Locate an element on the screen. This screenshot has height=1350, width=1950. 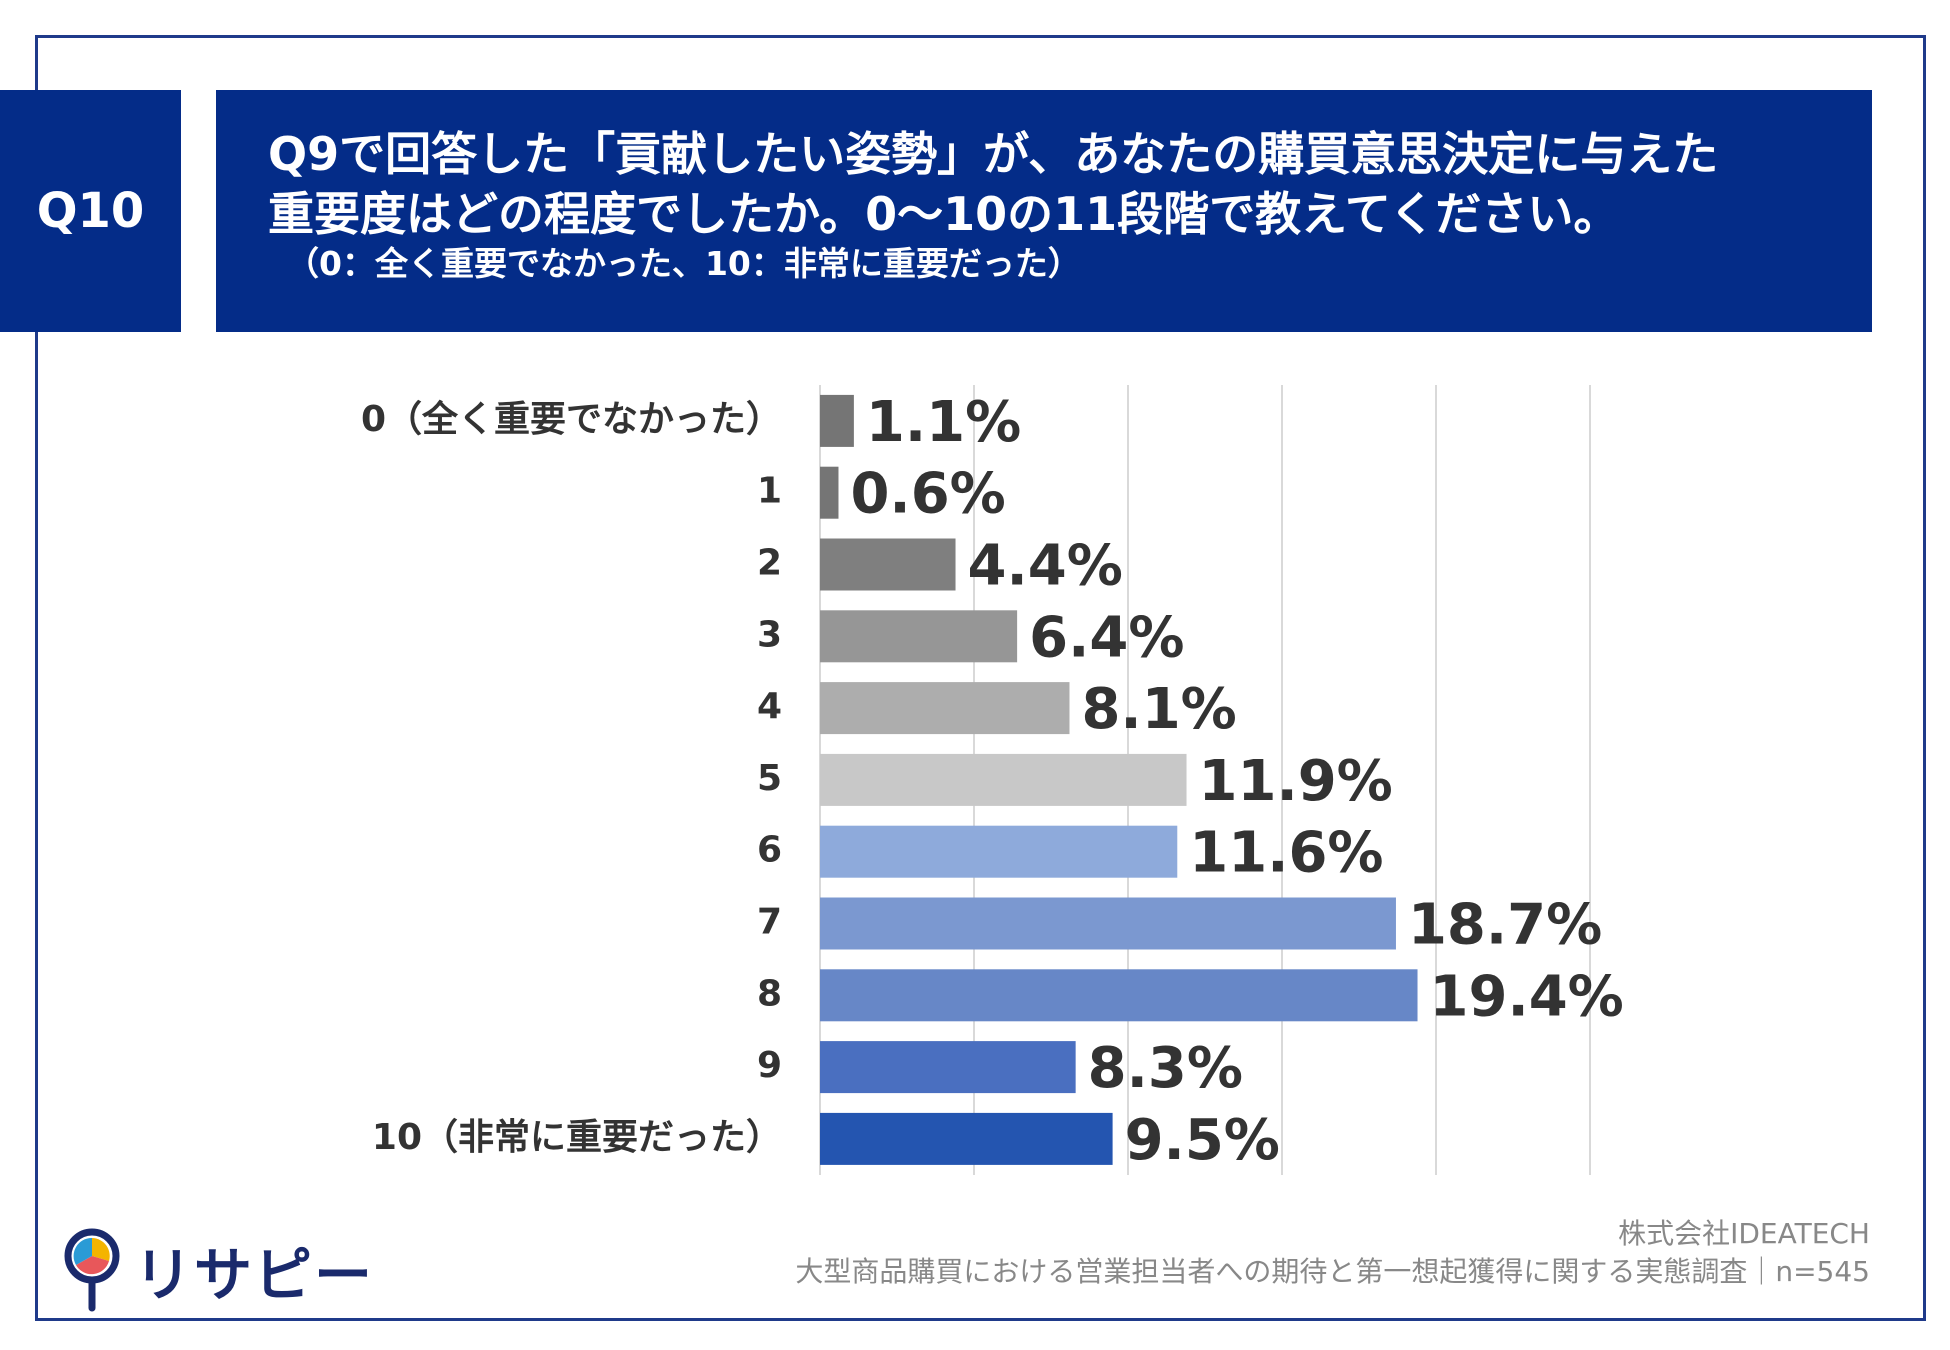
value-label-6: 11.6% is located at coordinates (1286, 853).